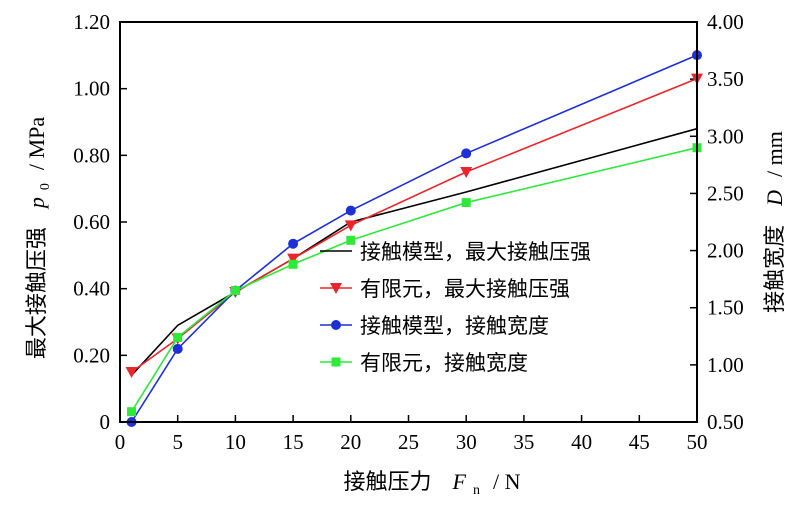  I want to click on y-left-axis-var: p, so click(36, 203).